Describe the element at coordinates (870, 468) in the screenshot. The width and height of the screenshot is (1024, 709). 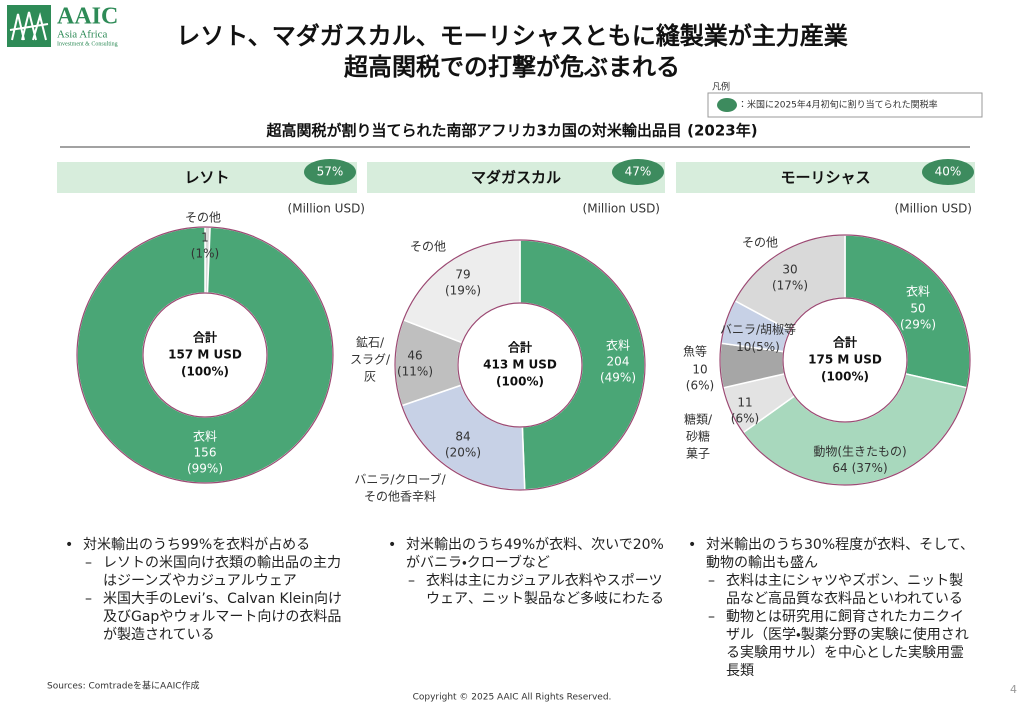
I see `share: (37%)` at that location.